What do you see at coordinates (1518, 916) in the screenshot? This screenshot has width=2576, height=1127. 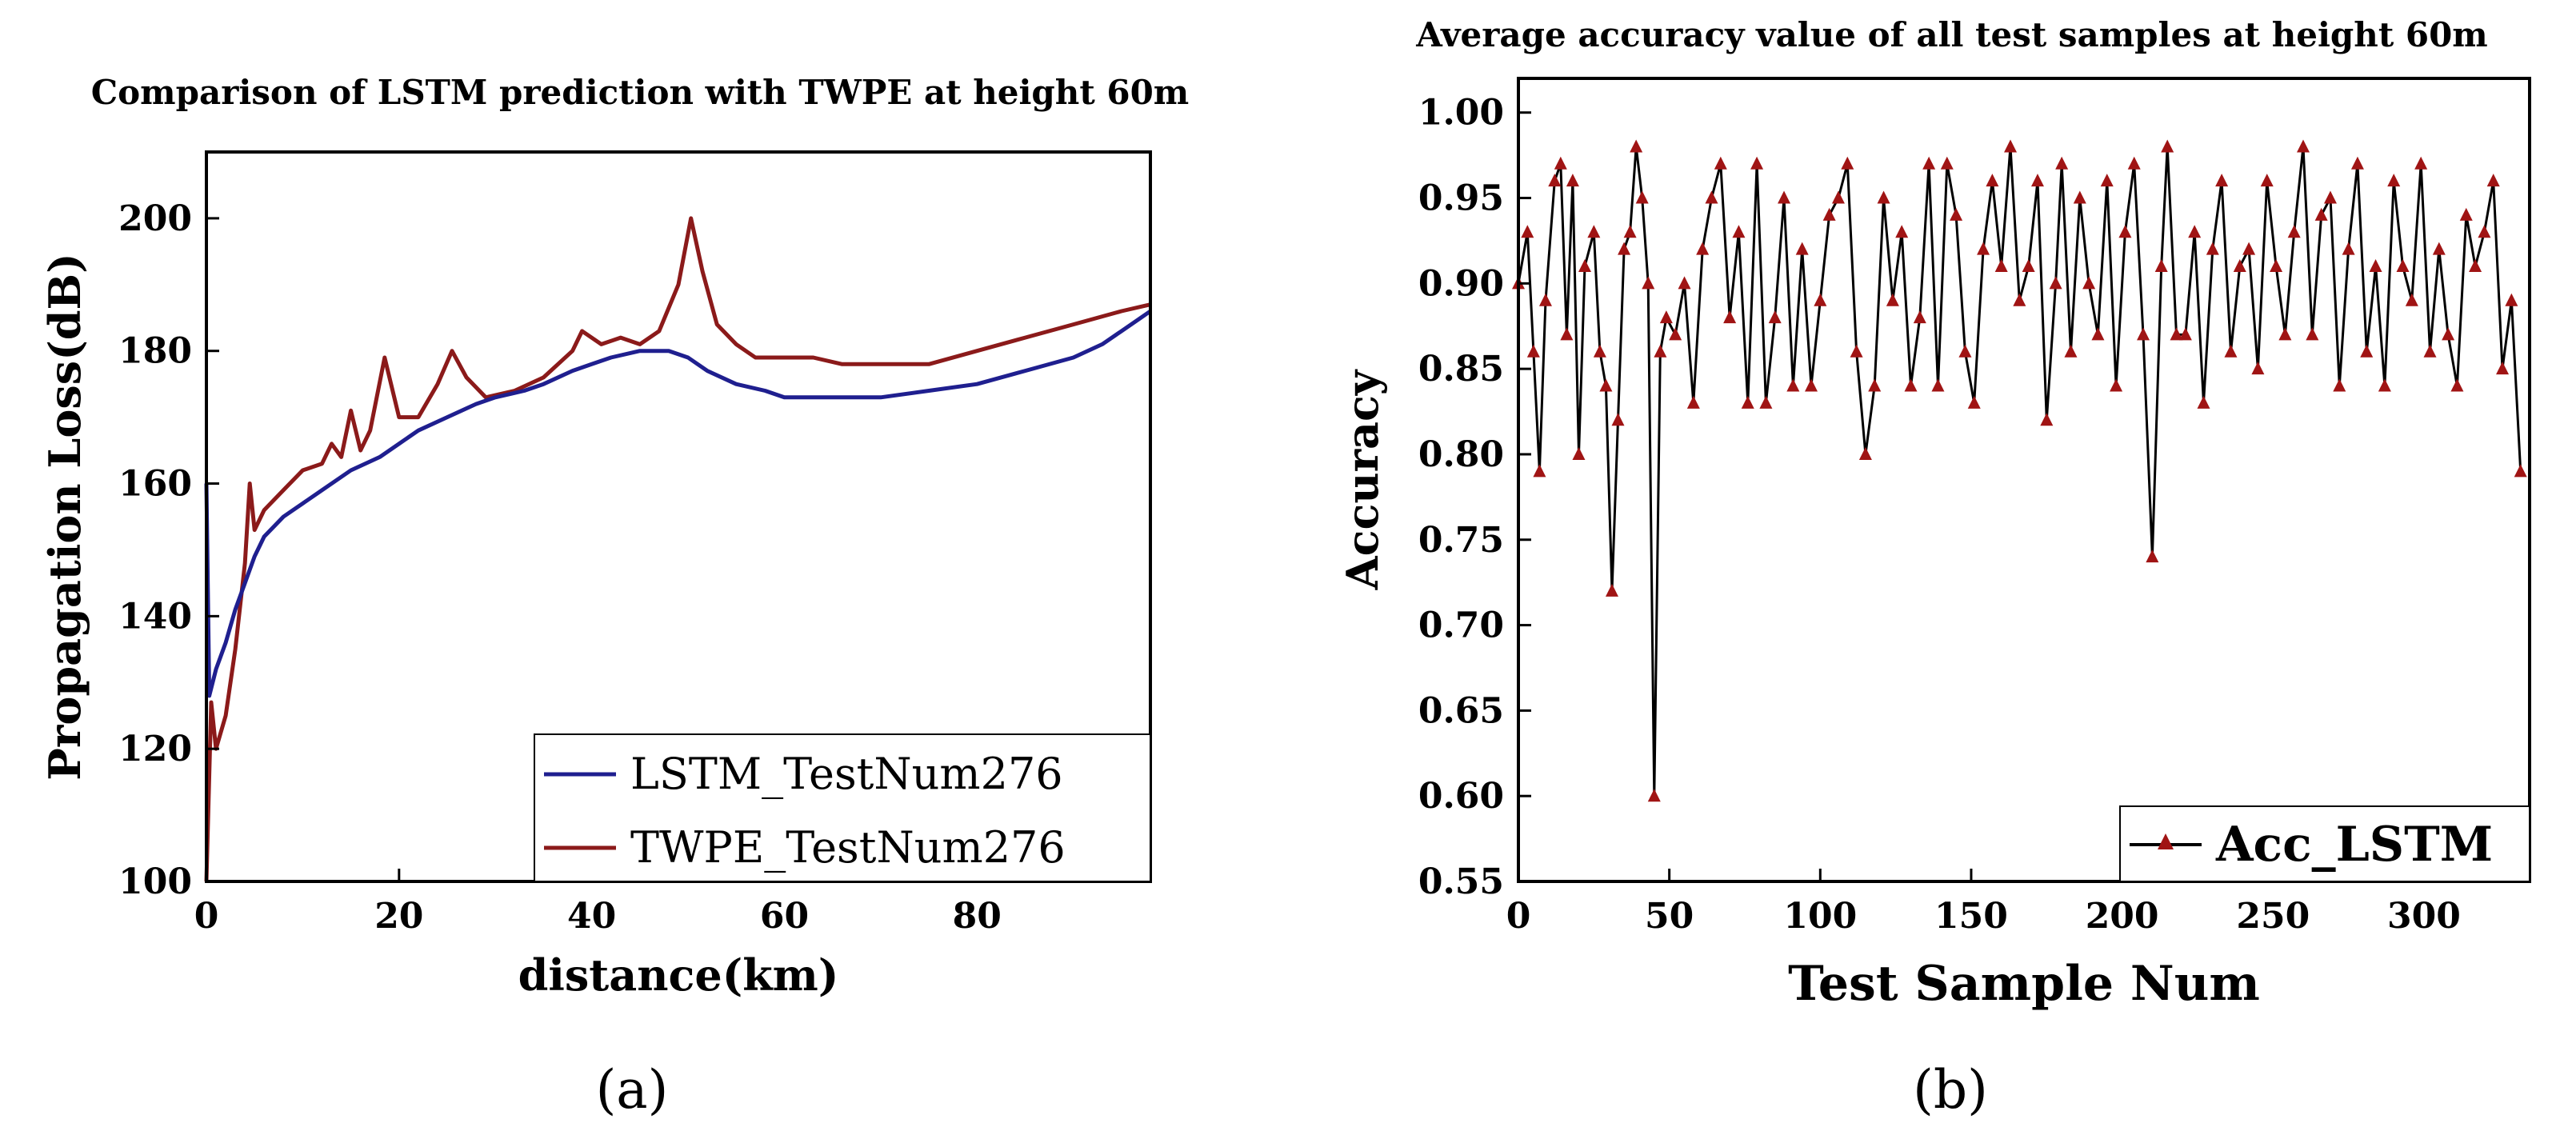 I see `chart-b-x-tick-label: 0` at bounding box center [1518, 916].